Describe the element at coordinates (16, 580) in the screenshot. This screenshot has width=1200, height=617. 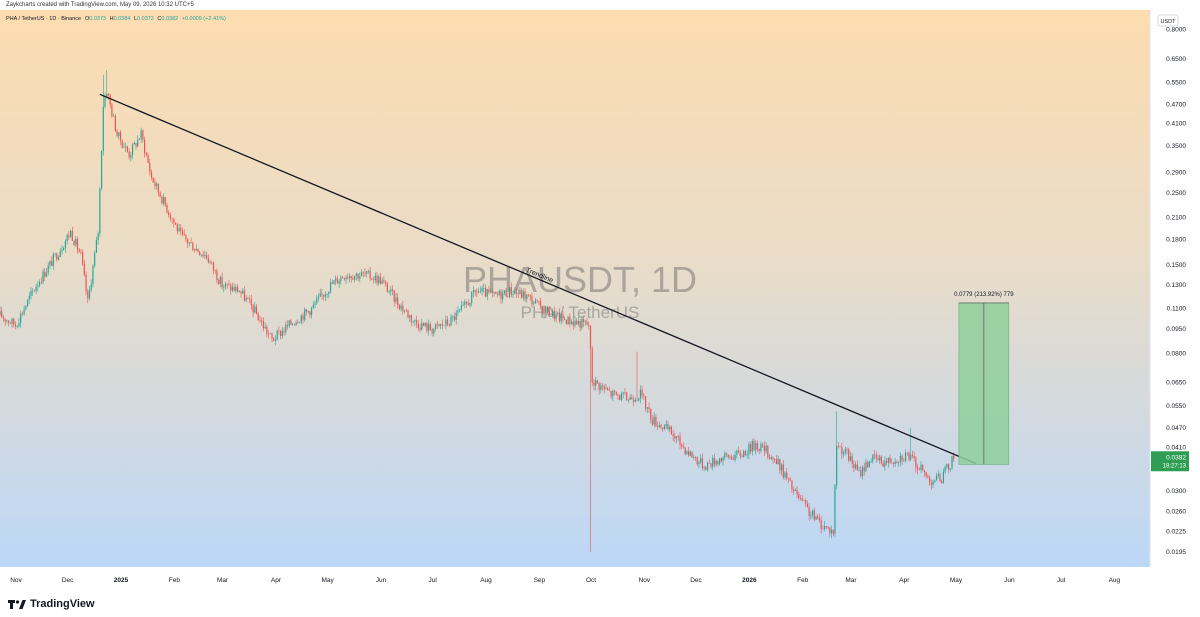
I see `time-tick-label: Nov` at that location.